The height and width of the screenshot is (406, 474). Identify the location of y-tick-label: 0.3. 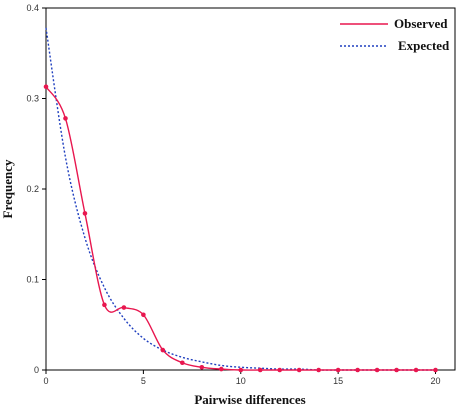
(32, 99).